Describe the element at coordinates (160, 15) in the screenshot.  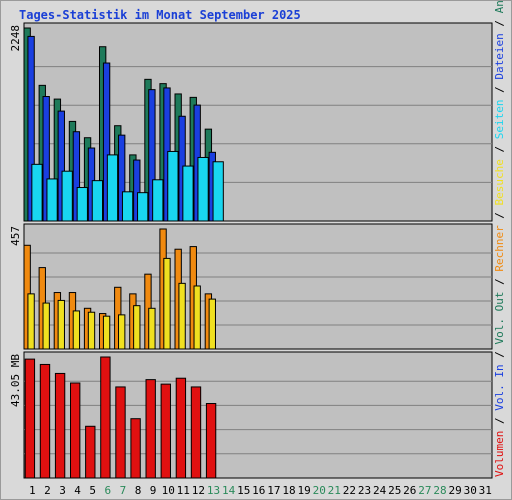
I see `chart-title: Tages-Statistik im Monat September 2025` at that location.